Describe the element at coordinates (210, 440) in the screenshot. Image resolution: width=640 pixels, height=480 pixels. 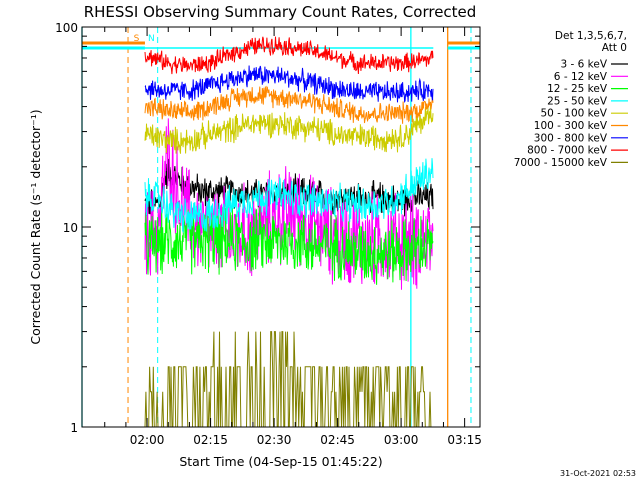
I see `x-tick-label-1: 02:15` at that location.